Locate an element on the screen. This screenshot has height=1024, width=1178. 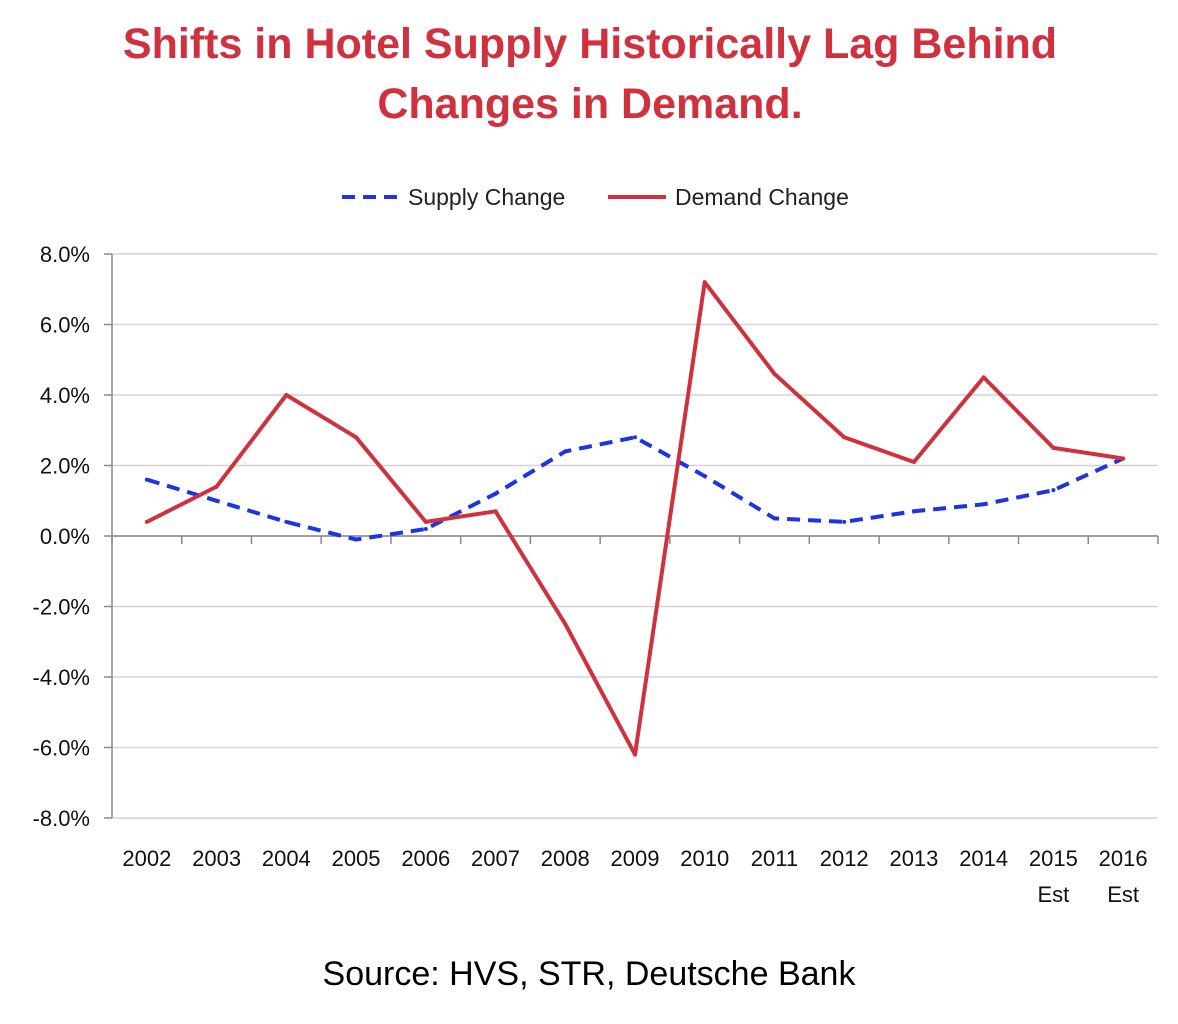
x-tick-label: 2004 is located at coordinates (286, 858).